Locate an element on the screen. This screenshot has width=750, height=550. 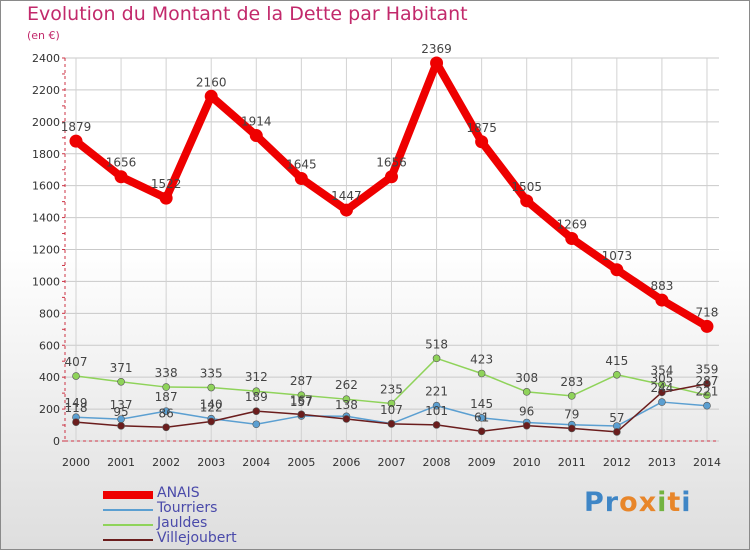
data-label: 1522 is located at coordinates (166, 184).